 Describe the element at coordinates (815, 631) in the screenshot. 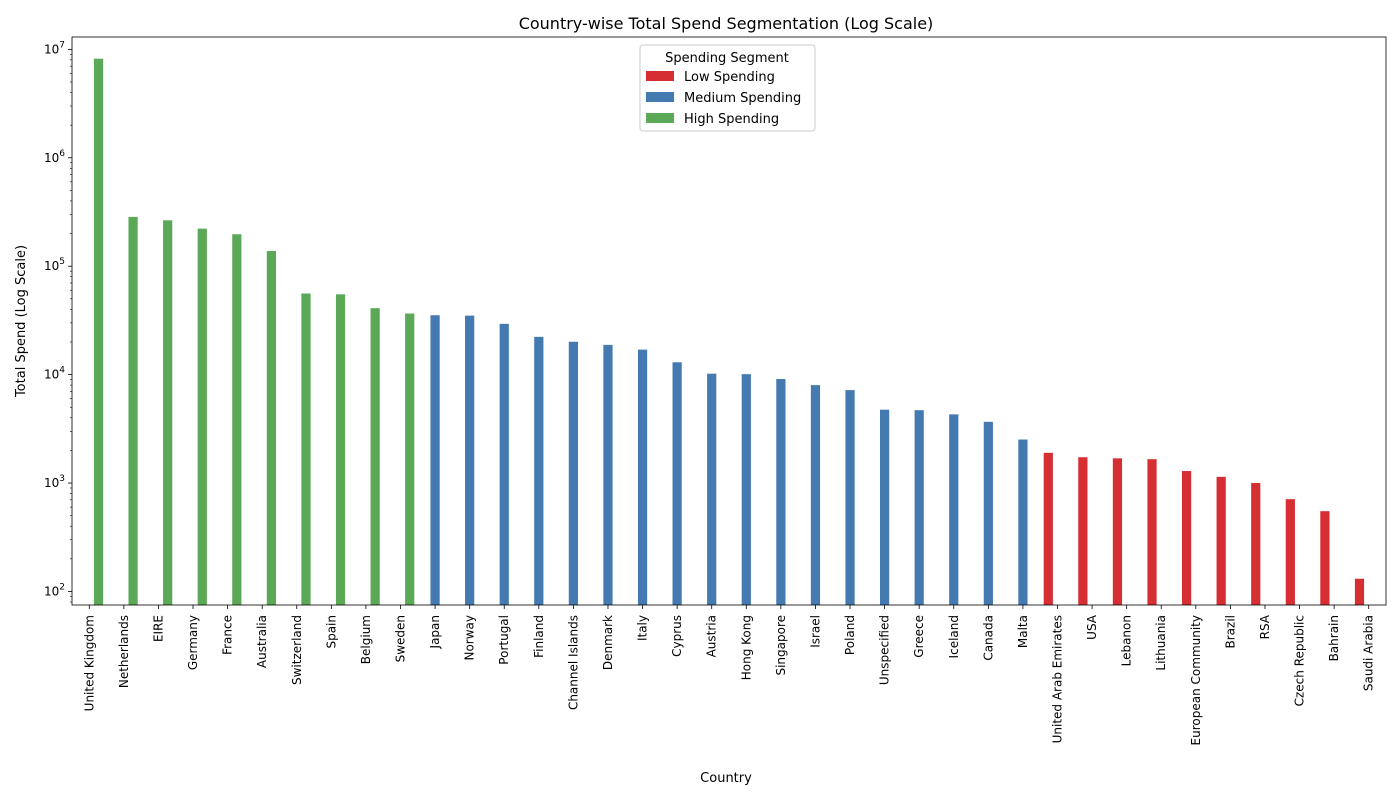

I see `x-tick-label: Israel` at that location.